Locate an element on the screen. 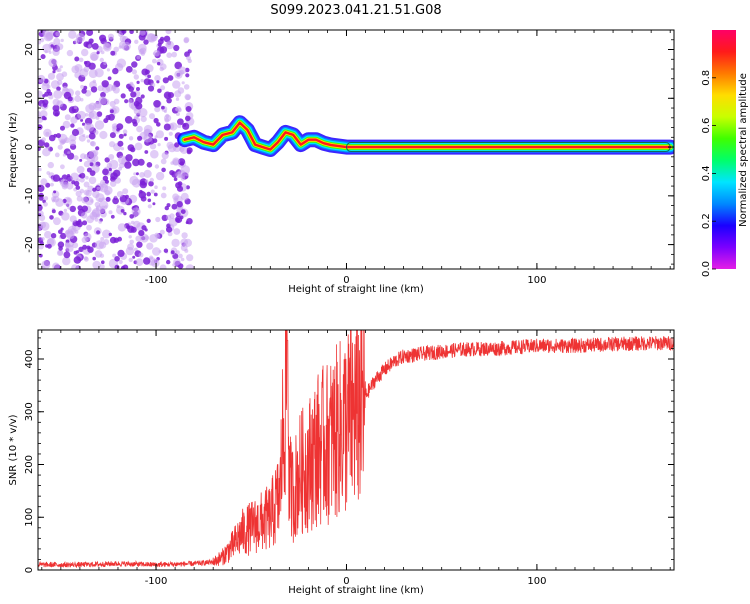 This screenshot has height=604, width=750. spectrogram-y-tick-label: -10 is located at coordinates (29, 196).